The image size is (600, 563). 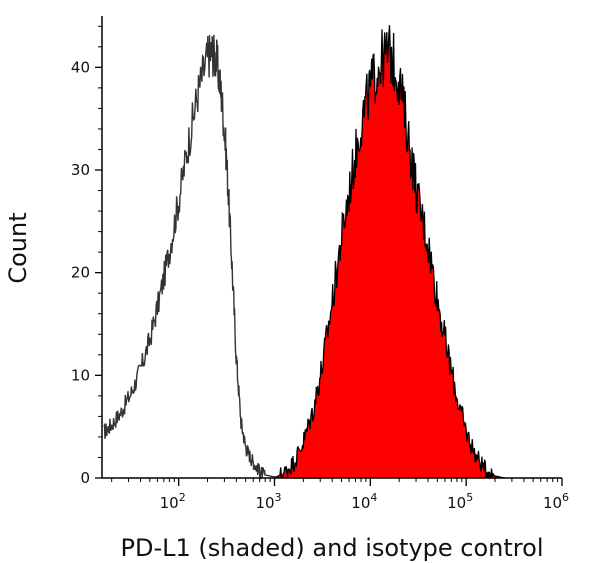 What do you see at coordinates (85, 478) in the screenshot?
I see `y-tick-label: 0` at bounding box center [85, 478].